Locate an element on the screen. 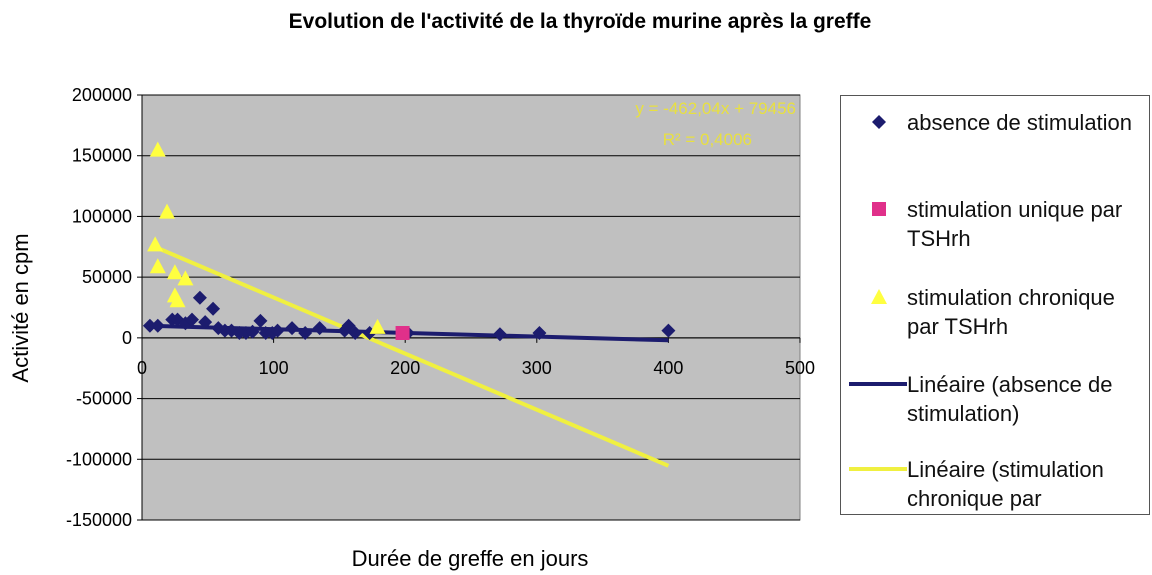  legend-symbols is located at coordinates (878, 293).